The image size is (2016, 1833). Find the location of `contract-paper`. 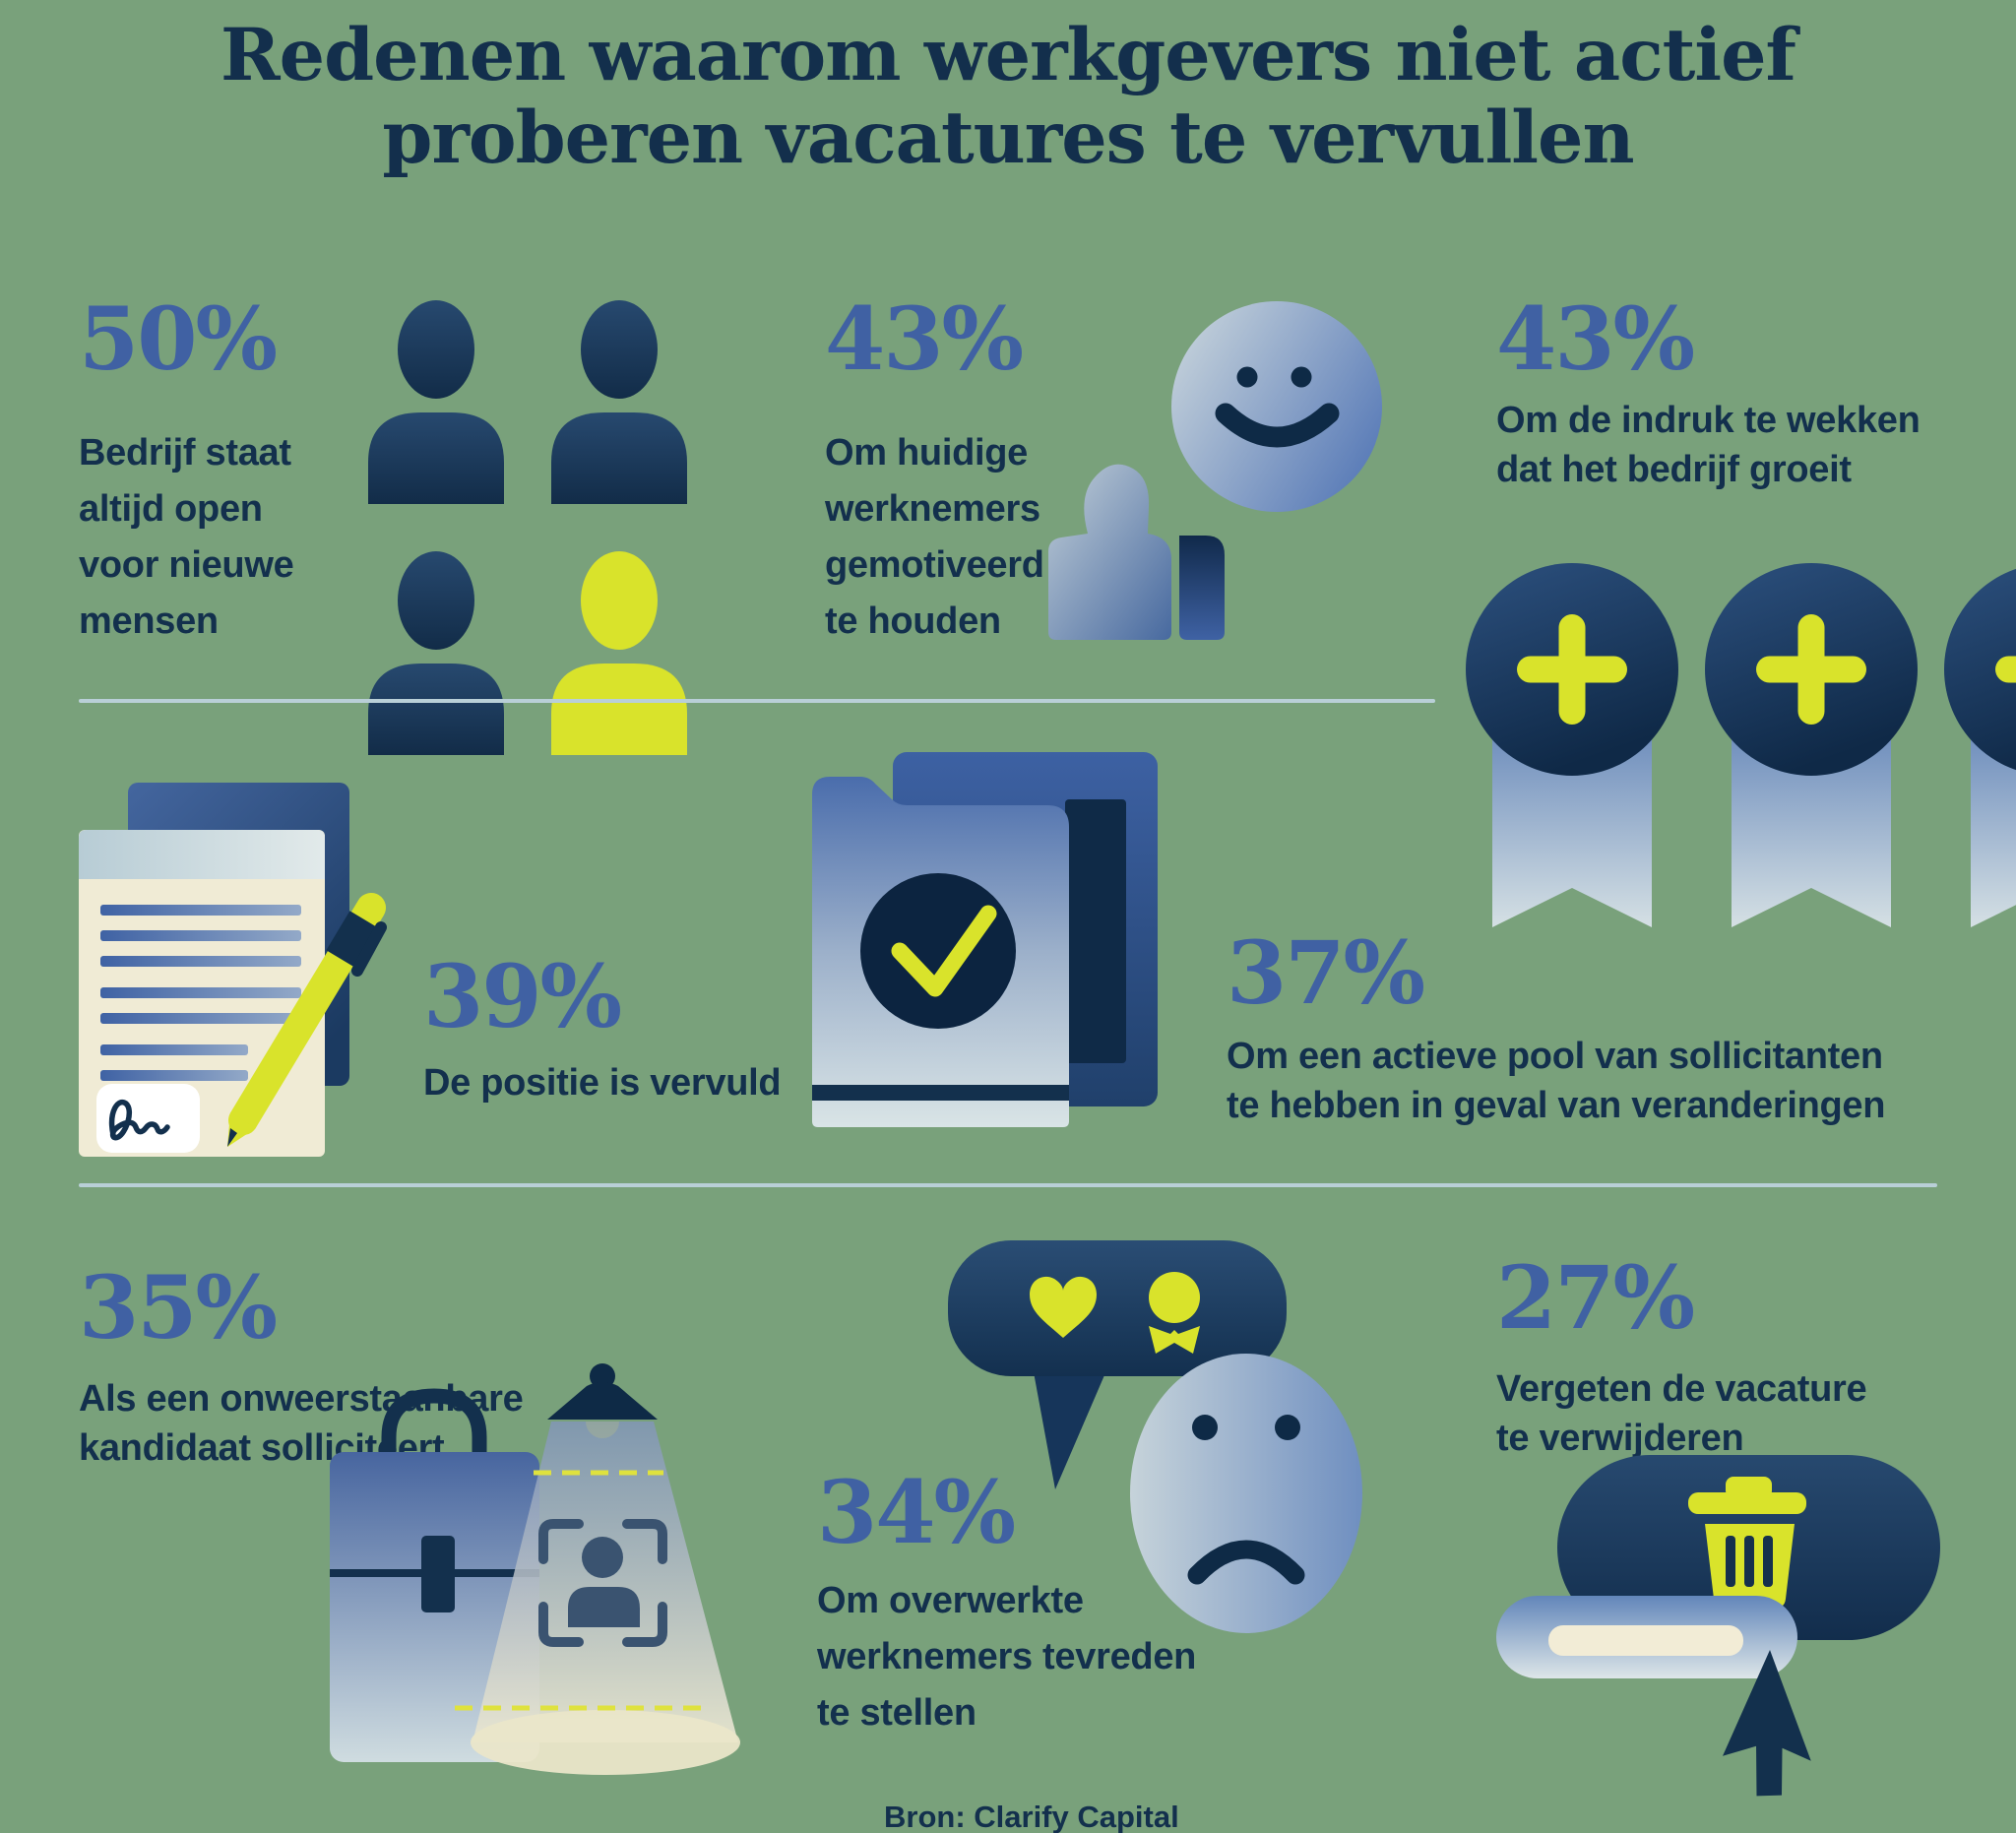

contract-paper is located at coordinates (202, 994).